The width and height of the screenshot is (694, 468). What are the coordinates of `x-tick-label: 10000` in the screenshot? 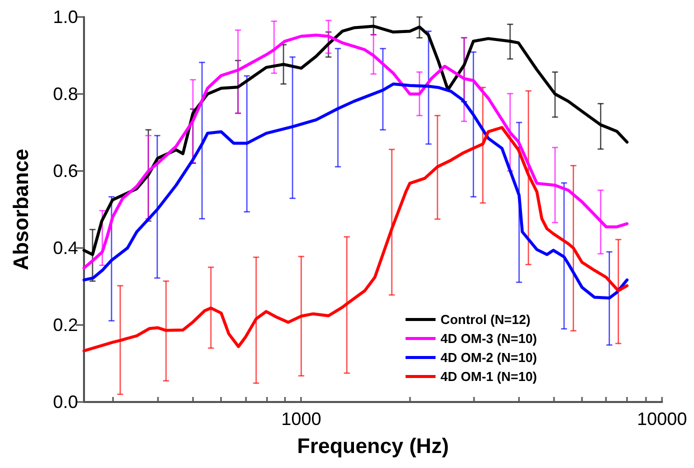 It's located at (662, 419).